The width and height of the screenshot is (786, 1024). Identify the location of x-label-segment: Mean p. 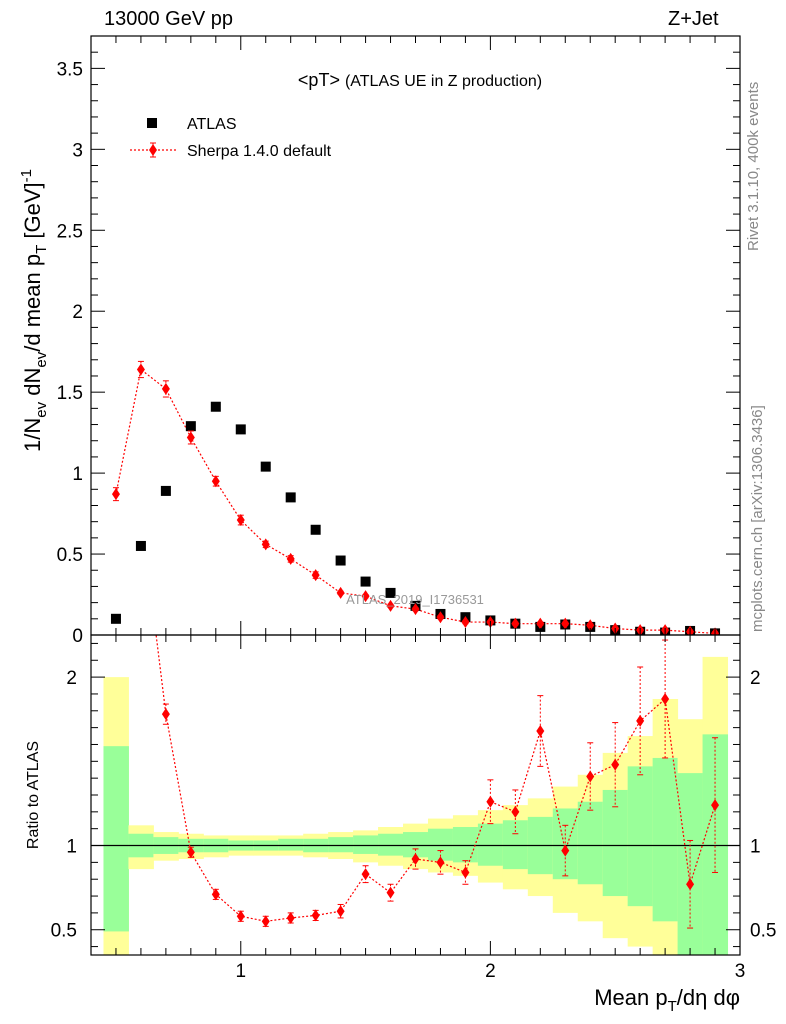
(630, 997).